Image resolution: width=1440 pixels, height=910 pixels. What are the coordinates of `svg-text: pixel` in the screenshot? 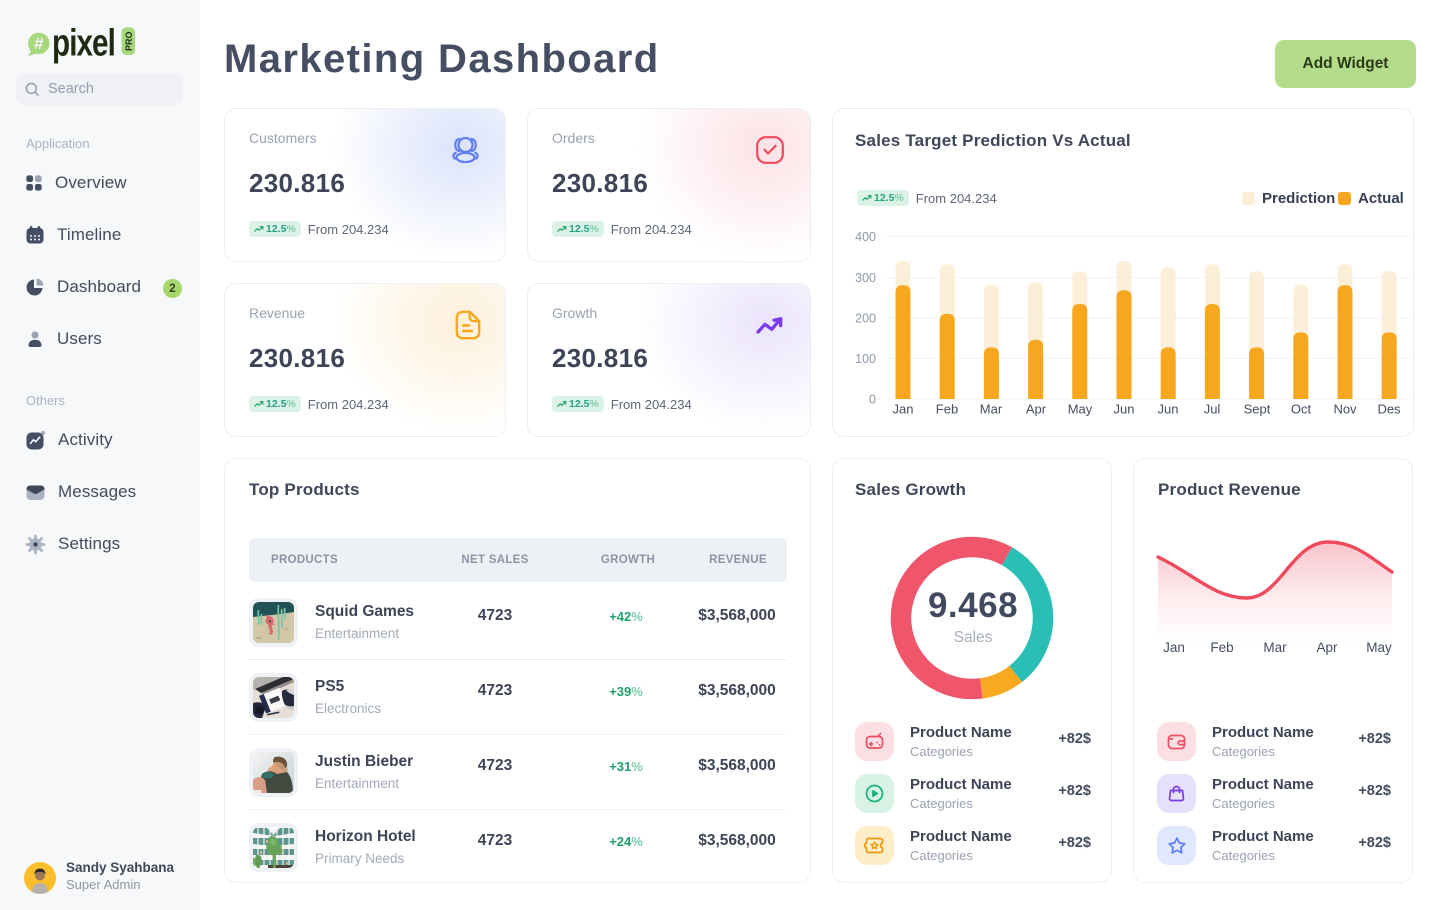 It's located at (83, 45).